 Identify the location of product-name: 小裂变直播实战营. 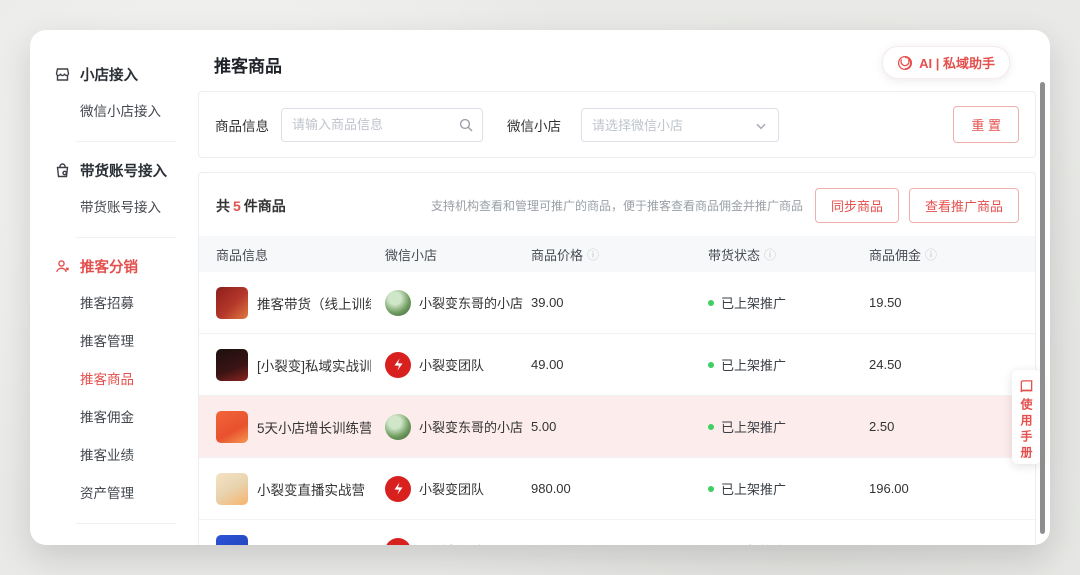
(311, 490).